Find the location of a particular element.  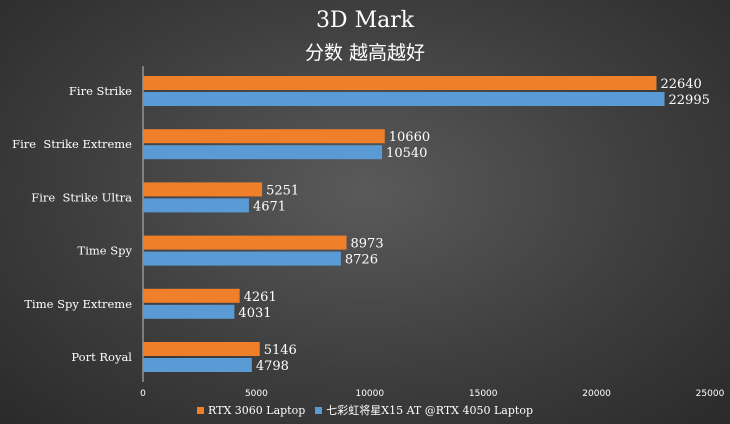

data-label-series-1: 8973 is located at coordinates (367, 244).